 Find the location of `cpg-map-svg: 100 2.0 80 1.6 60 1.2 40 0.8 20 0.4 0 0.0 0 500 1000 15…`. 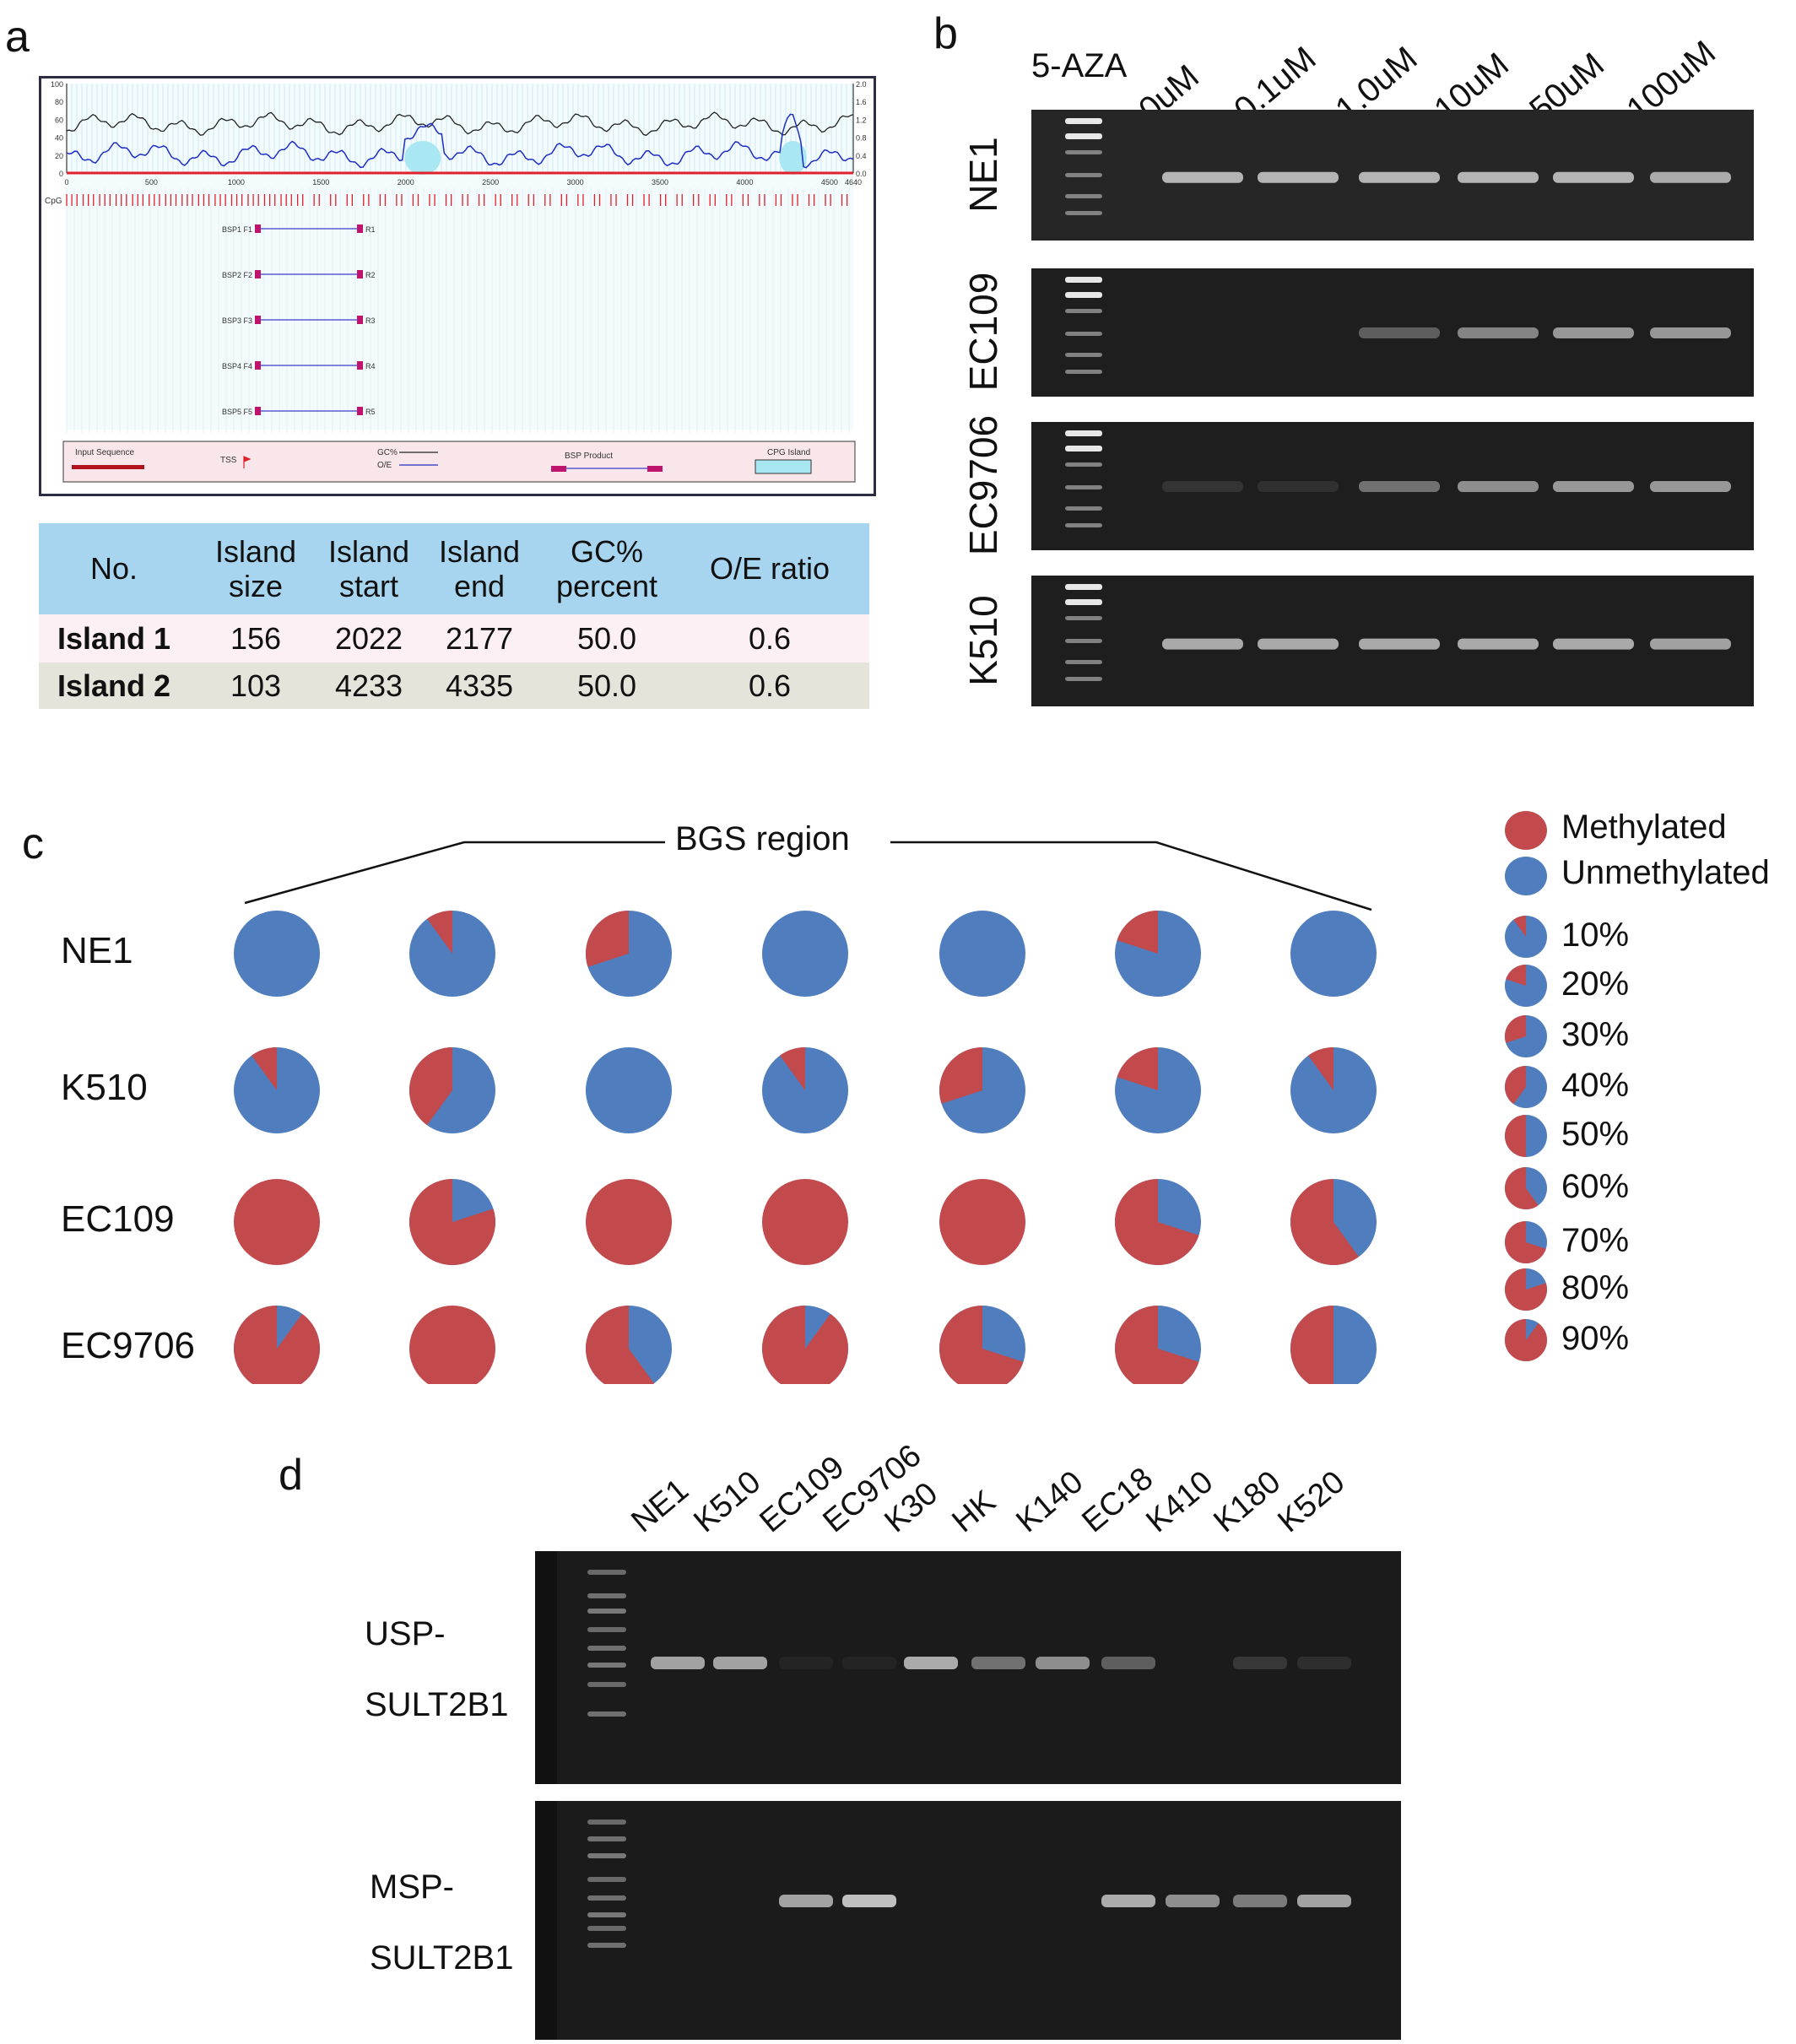

cpg-map-svg: 100 2.0 80 1.6 60 1.2 40 0.8 20 0.4 0 0.0 0 500 1000 15… is located at coordinates (456, 281).